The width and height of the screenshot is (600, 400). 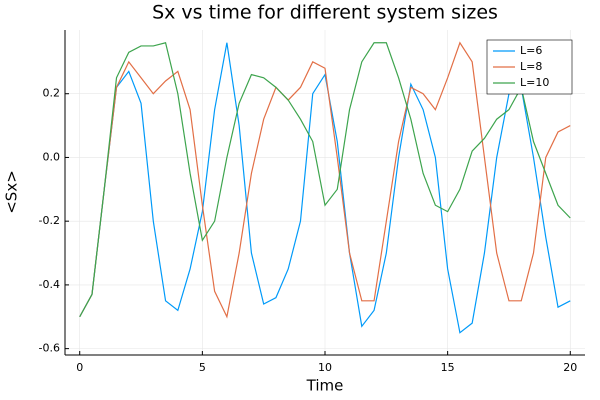 What do you see at coordinates (79, 367) in the screenshot?
I see `x-tick-label: 0` at bounding box center [79, 367].